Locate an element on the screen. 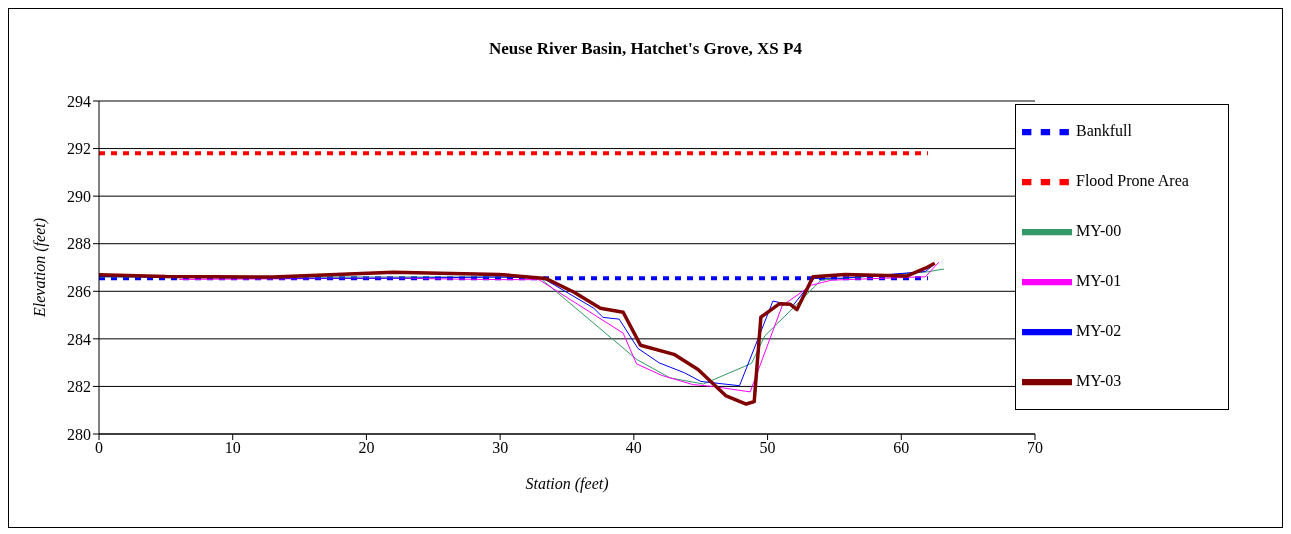 The height and width of the screenshot is (534, 1291). x-tick-label: 40 is located at coordinates (633, 448).